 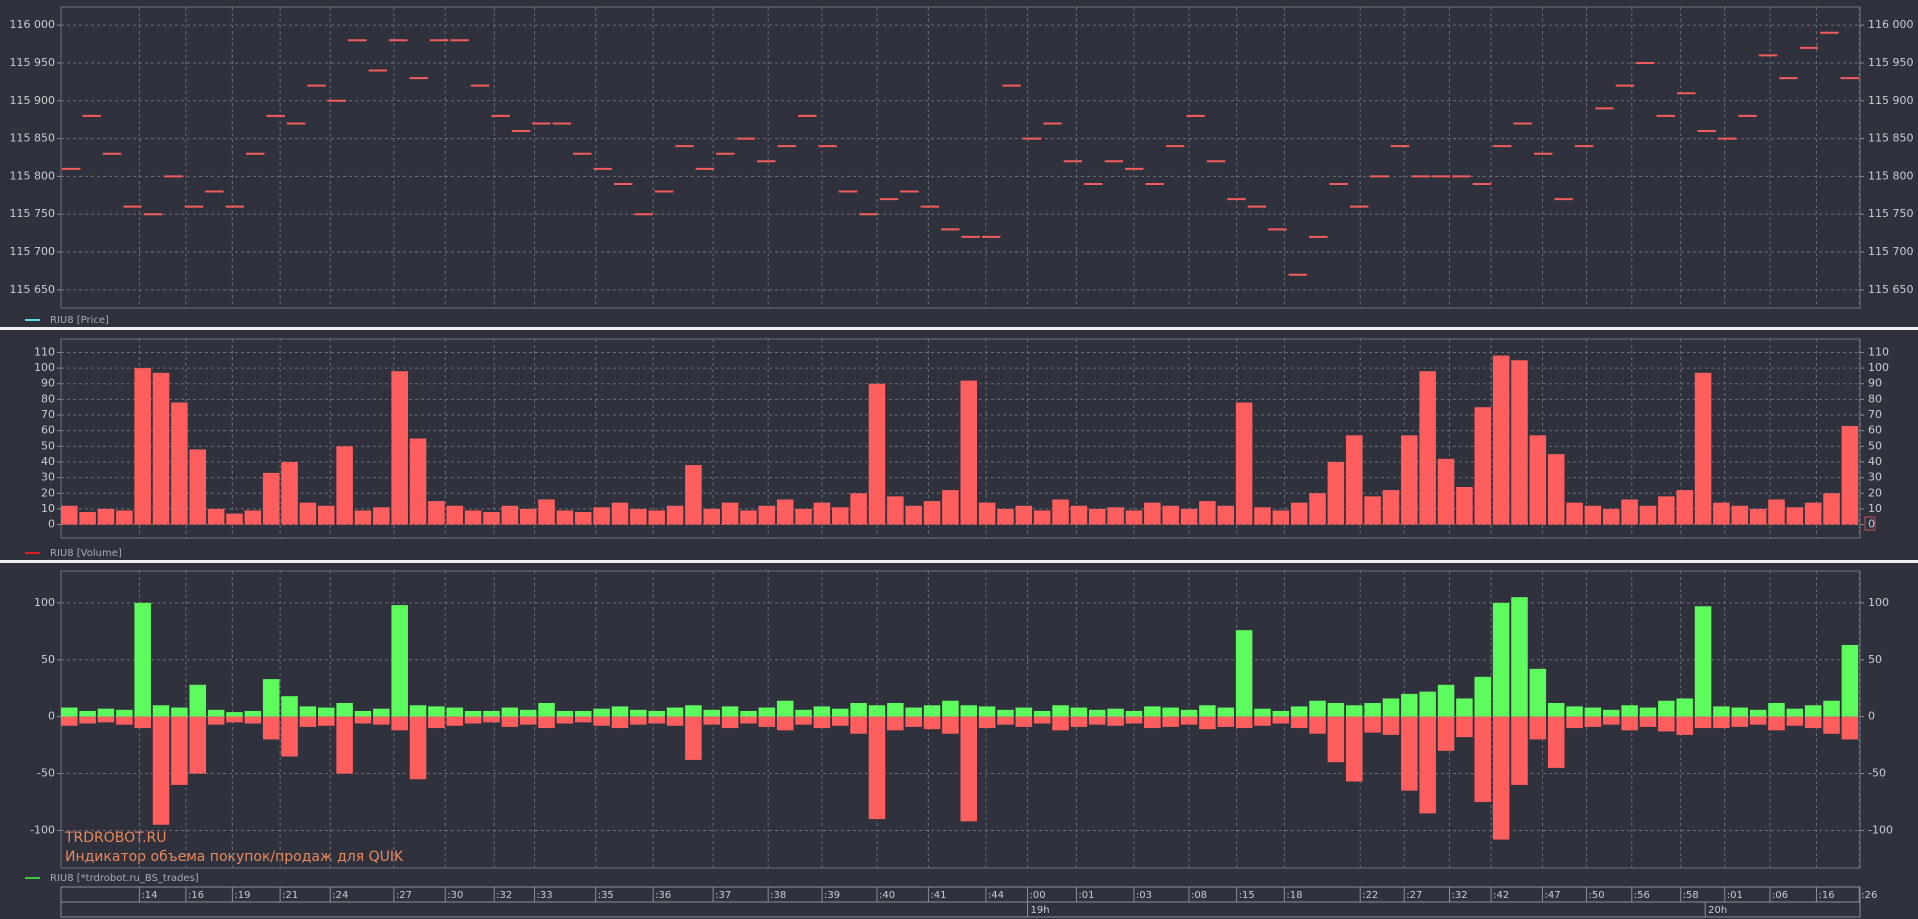 What do you see at coordinates (149, 895) in the screenshot?
I see `time-label: :14` at bounding box center [149, 895].